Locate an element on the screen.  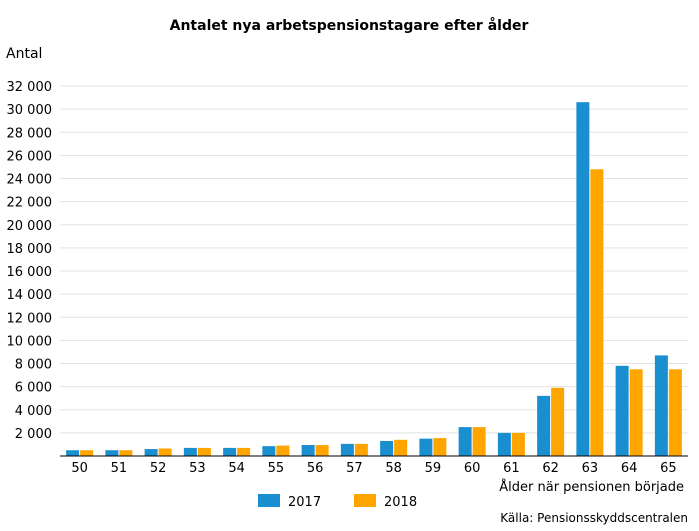
x-tick-label: 58 is located at coordinates (393, 468).